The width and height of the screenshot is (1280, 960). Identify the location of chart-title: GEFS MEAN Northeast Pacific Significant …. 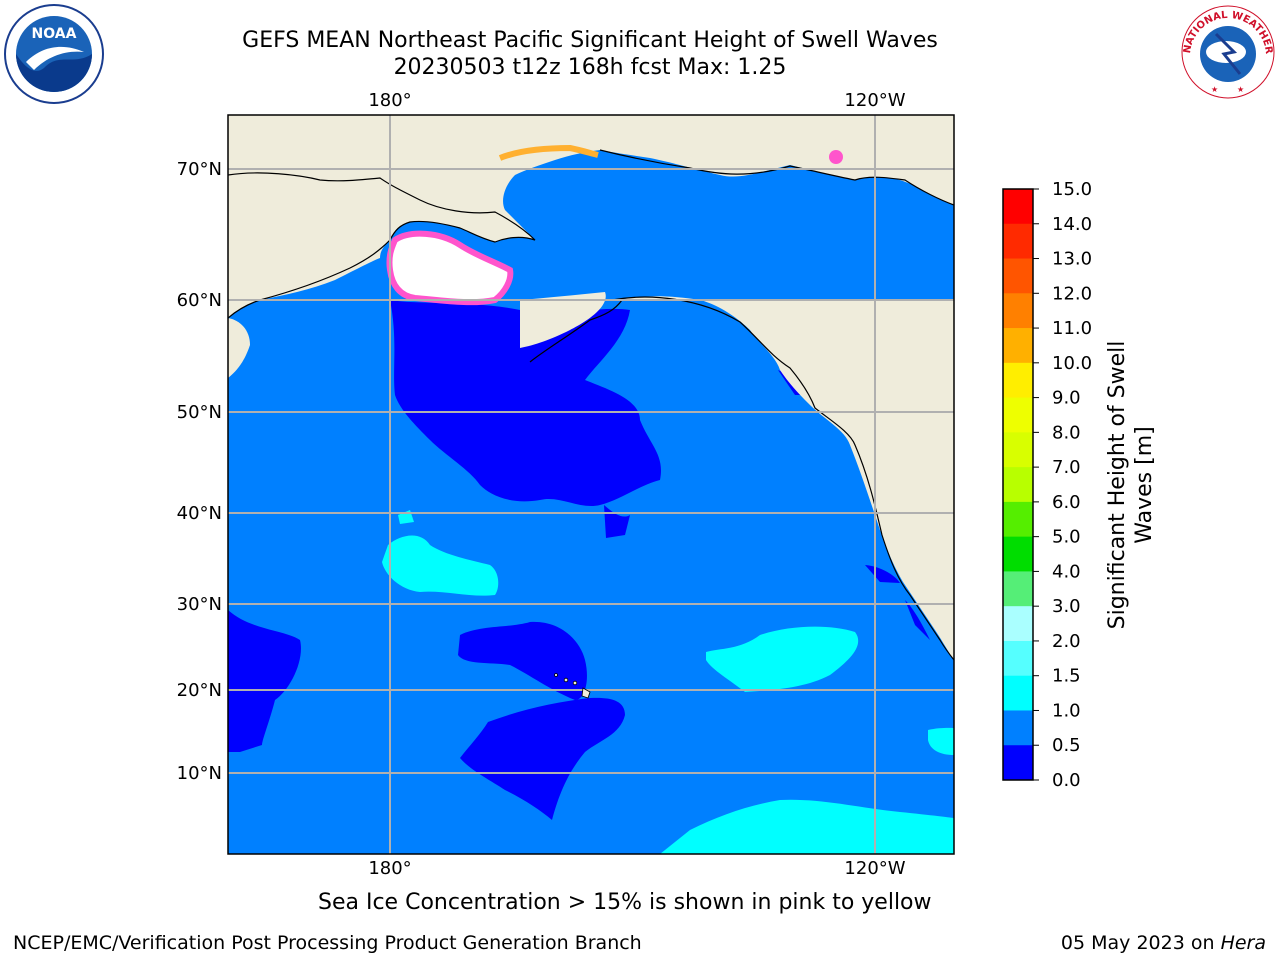
(590, 40).